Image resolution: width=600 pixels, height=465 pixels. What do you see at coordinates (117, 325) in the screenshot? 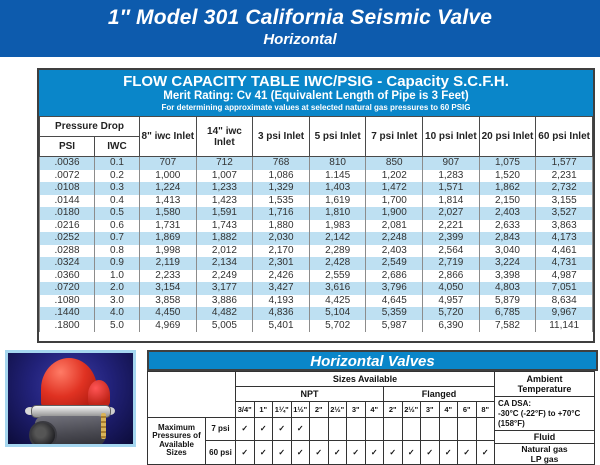
I see `pressure-iwc-cell: 5.0` at bounding box center [117, 325].